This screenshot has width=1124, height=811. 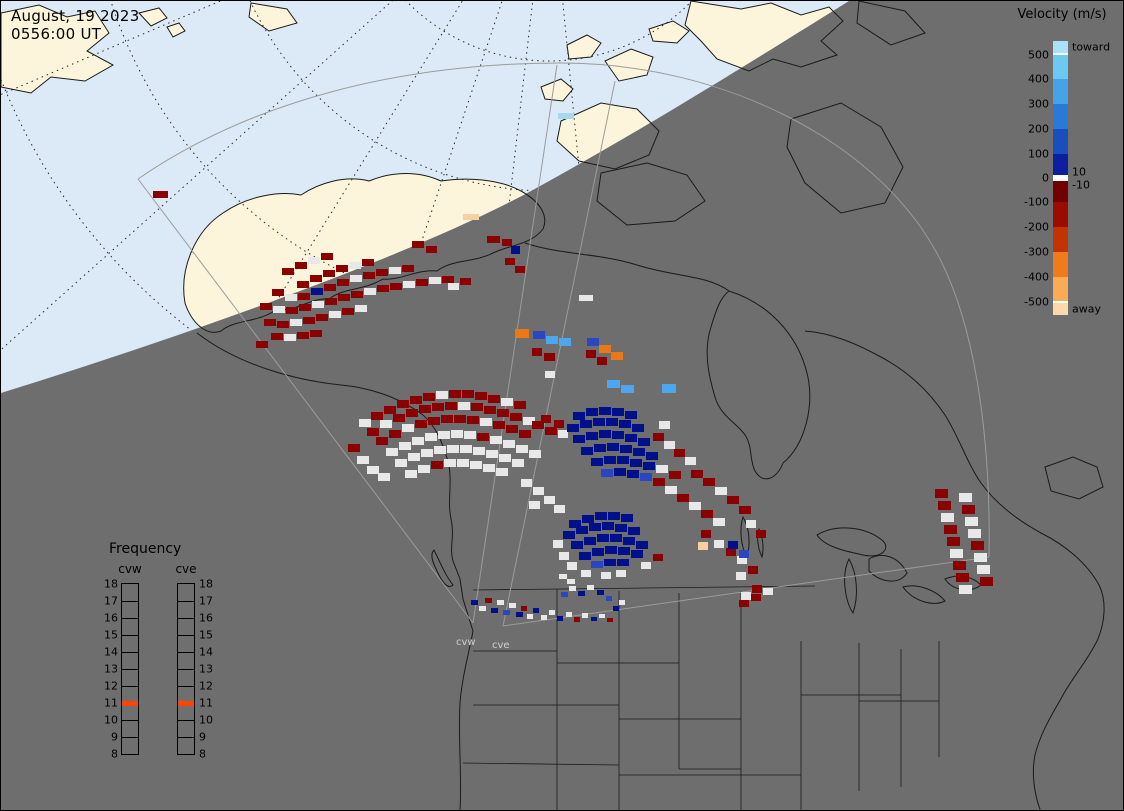 What do you see at coordinates (1036, 277) in the screenshot?
I see `velocity-tick-label: -400` at bounding box center [1036, 277].